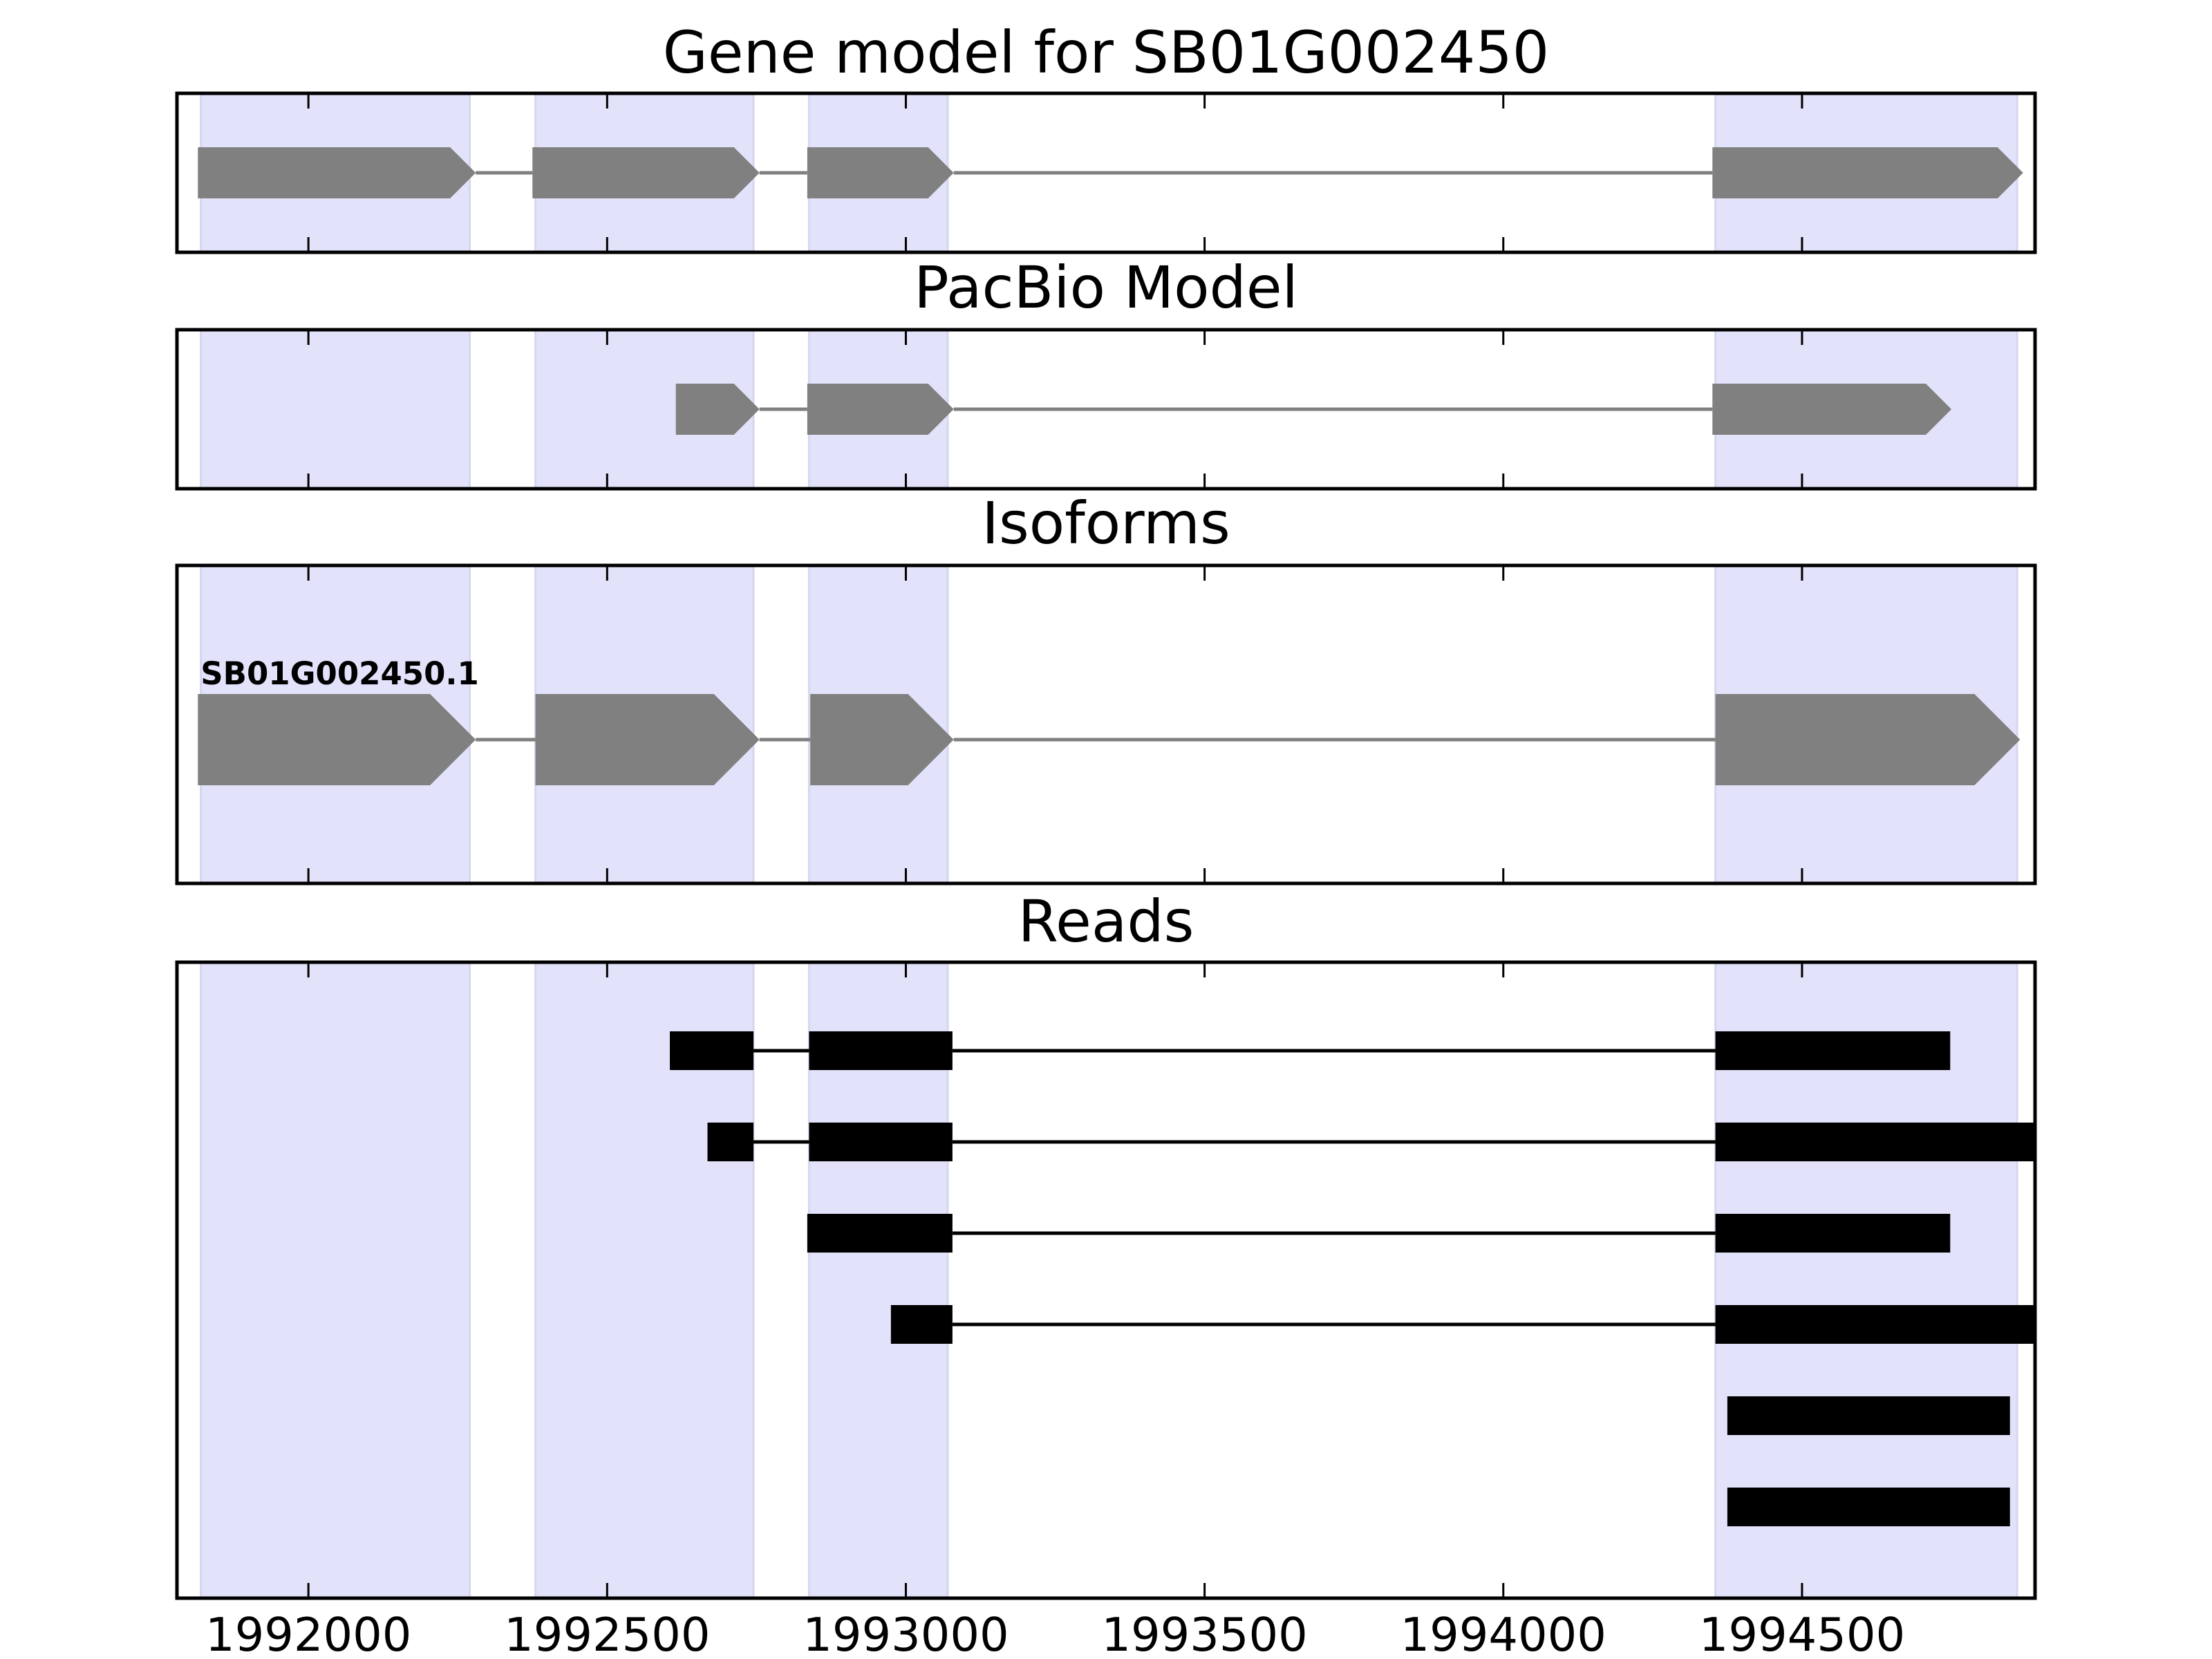  I want to click on pacbio-model-title: PacBio Model, so click(1106, 287).